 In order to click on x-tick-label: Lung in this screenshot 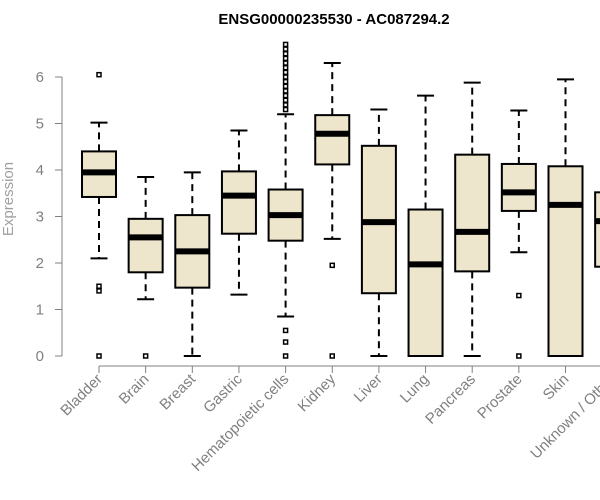, I will do `click(415, 389)`.